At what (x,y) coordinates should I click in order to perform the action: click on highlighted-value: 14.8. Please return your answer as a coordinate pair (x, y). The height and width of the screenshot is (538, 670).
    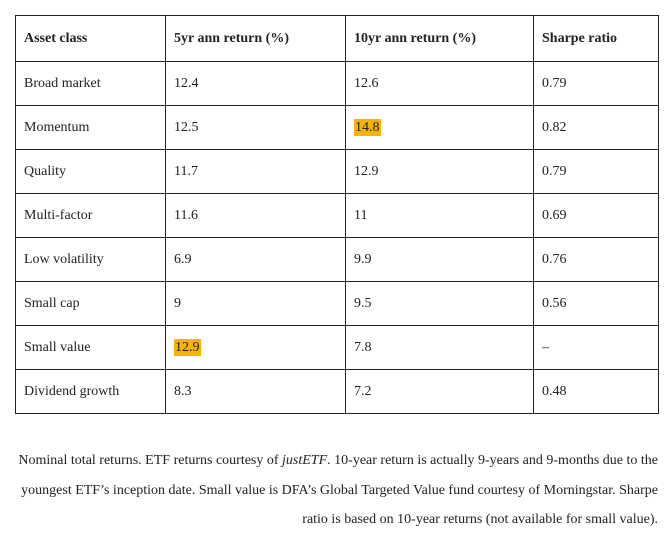
    Looking at the image, I should click on (367, 127).